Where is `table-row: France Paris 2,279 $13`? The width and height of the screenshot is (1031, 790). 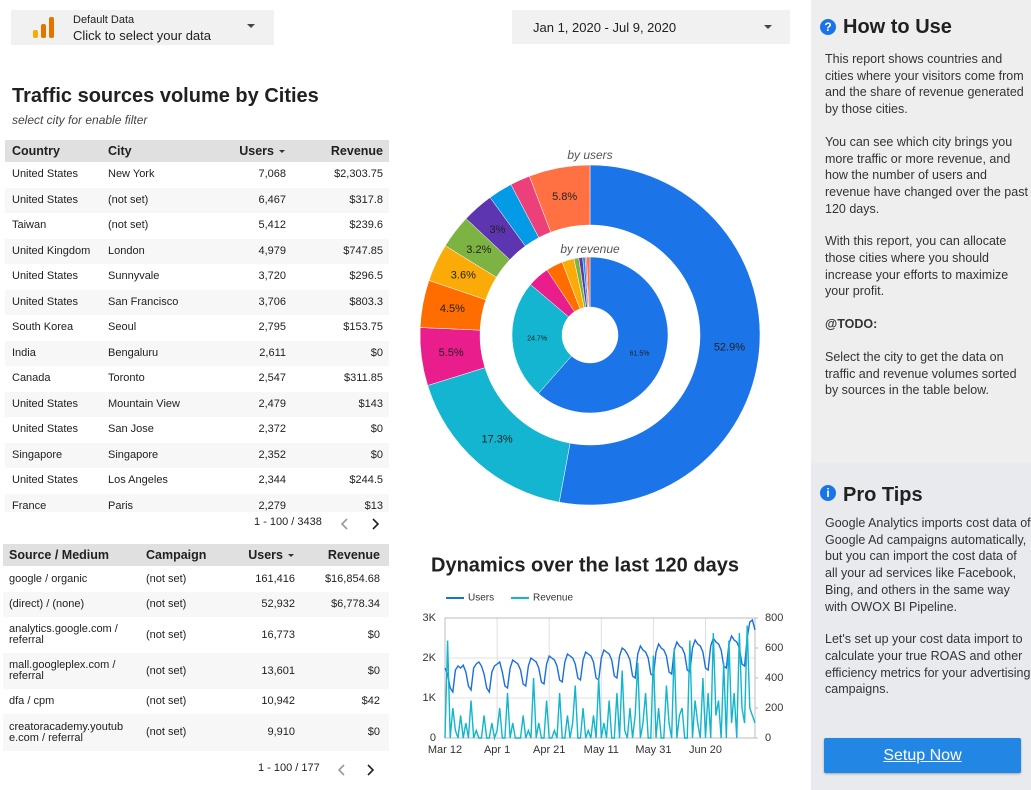 table-row: France Paris 2,279 $13 is located at coordinates (197, 502).